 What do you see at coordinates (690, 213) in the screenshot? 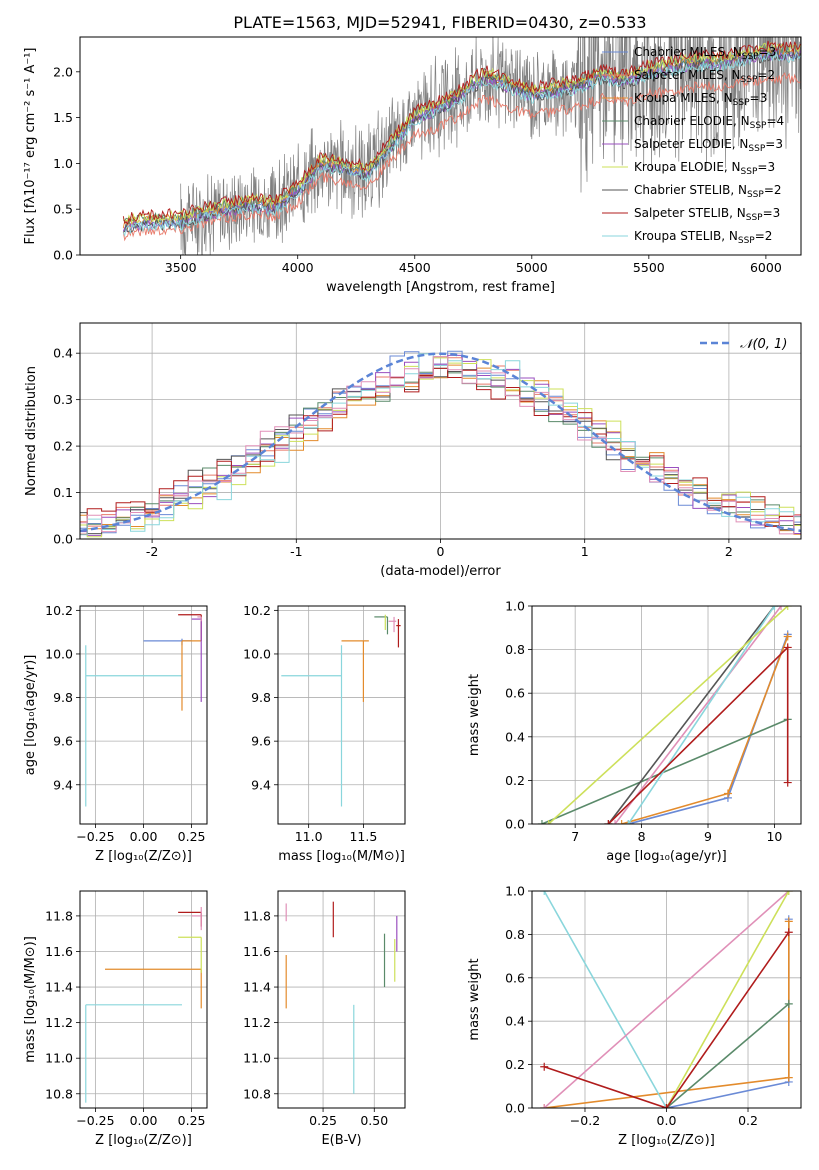
I see `legend-label-main: Salpeter STELIB, N` at bounding box center [690, 213].